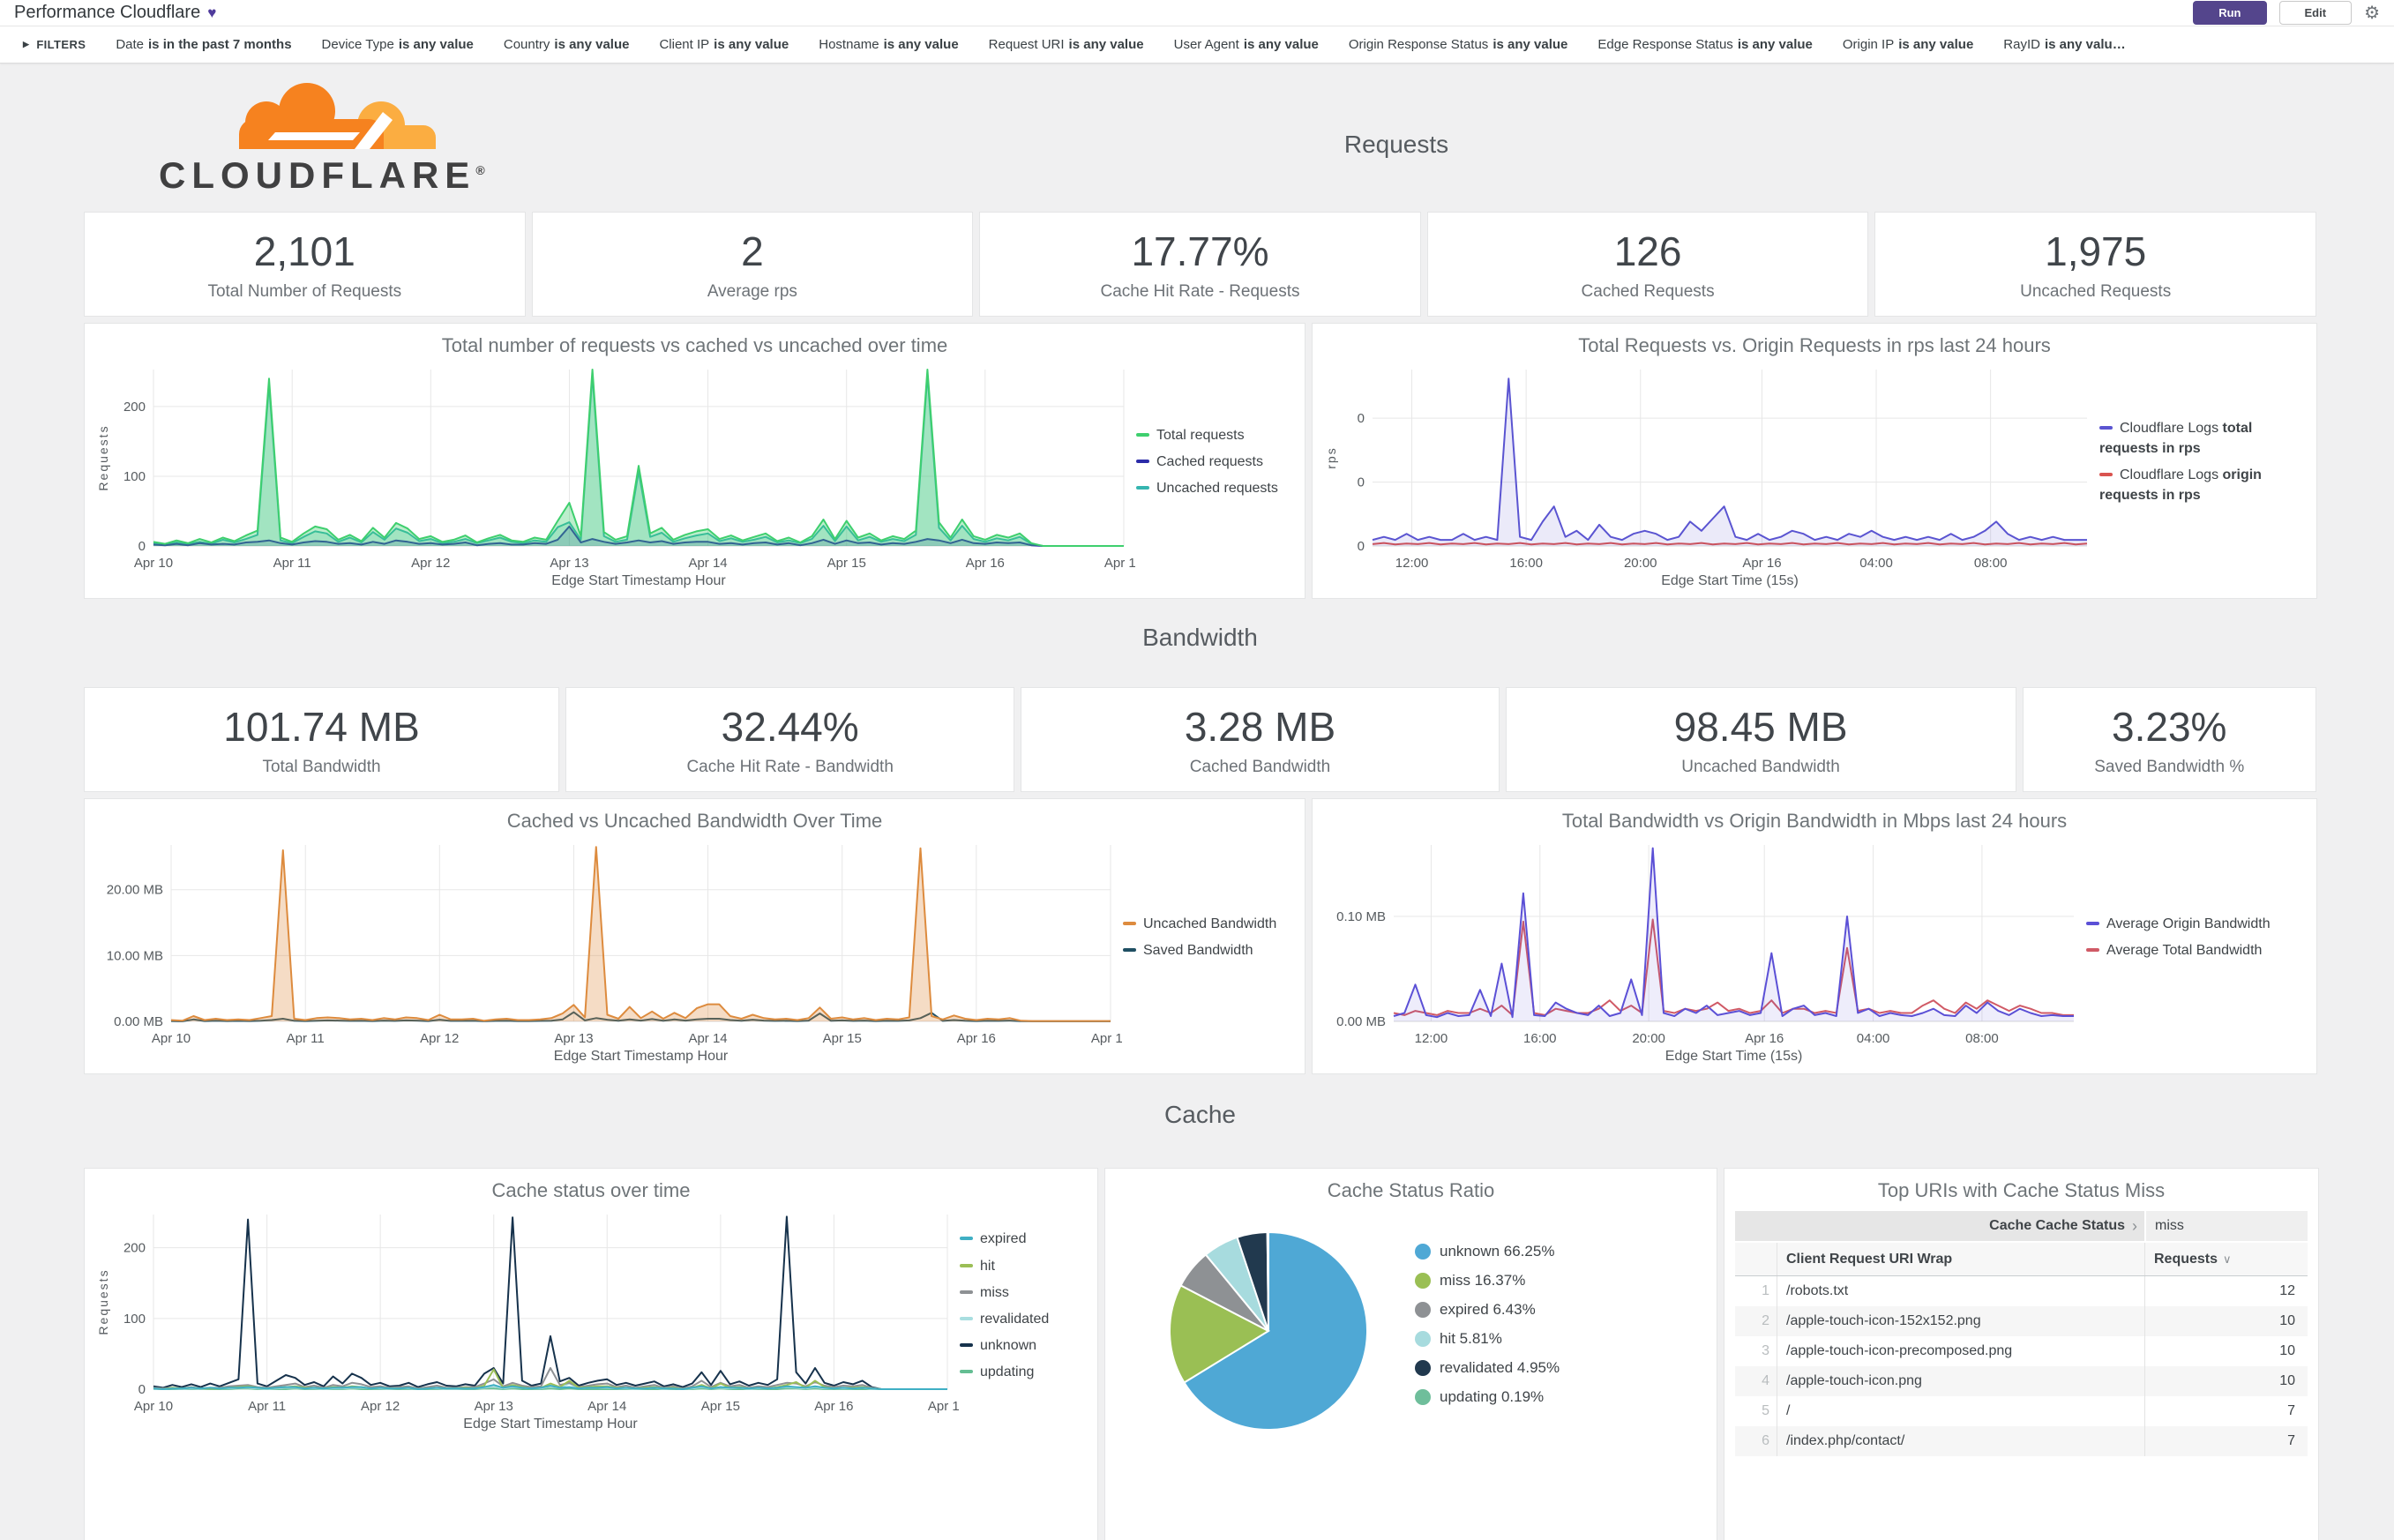 The height and width of the screenshot is (1540, 2394). I want to click on filter-item-edge-response-status: Edge Response Status is any value, so click(1705, 44).